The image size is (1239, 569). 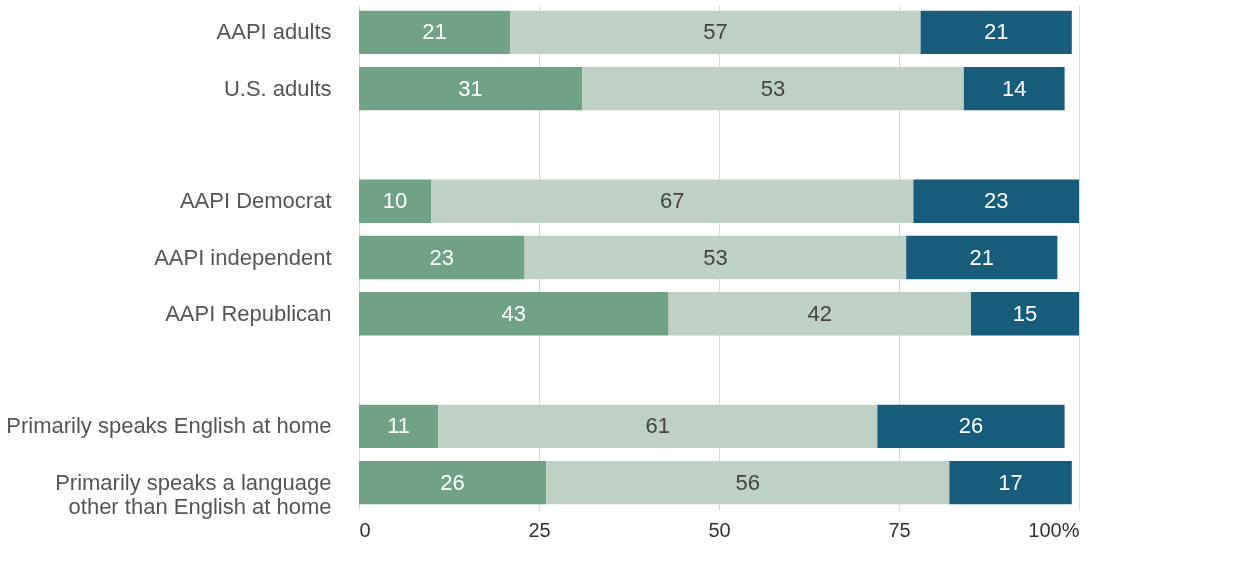 What do you see at coordinates (470, 88) in the screenshot?
I see `data-label: 31` at bounding box center [470, 88].